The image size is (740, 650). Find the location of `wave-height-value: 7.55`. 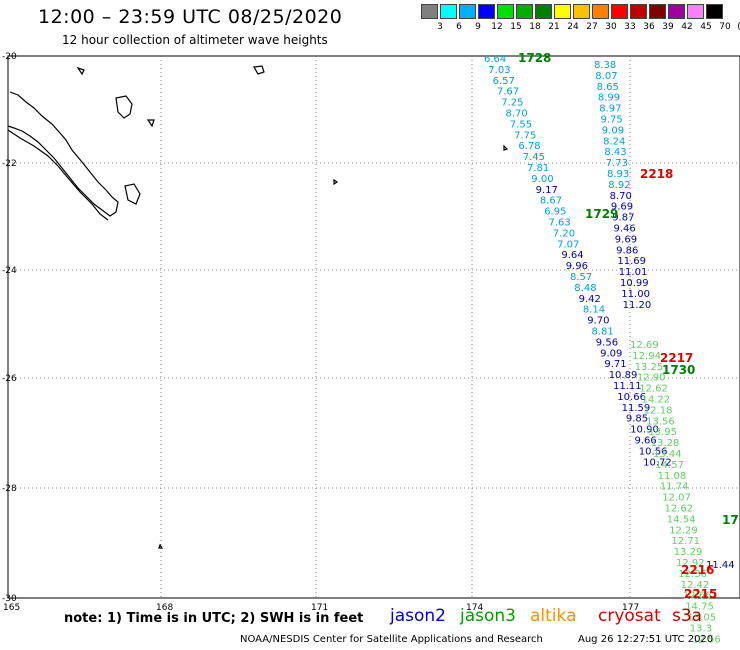

wave-height-value: 7.55 is located at coordinates (521, 124).